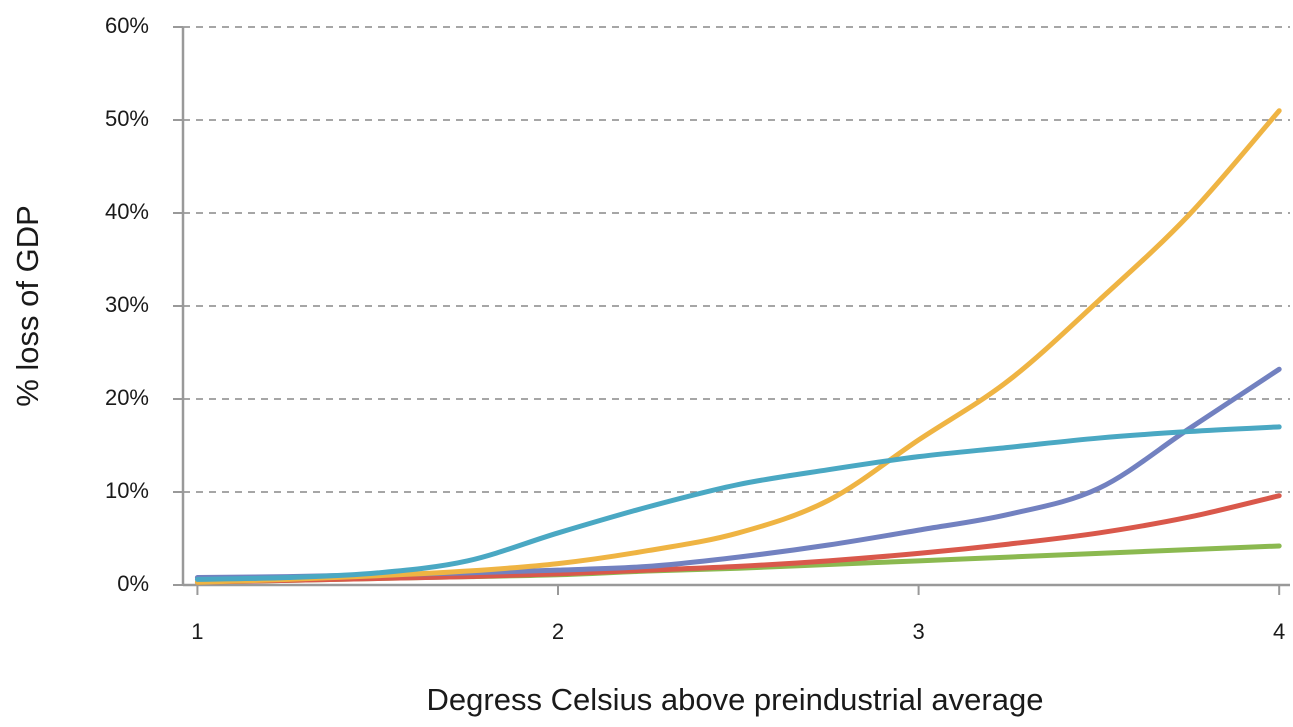  Describe the element at coordinates (127, 397) in the screenshot. I see `y-tick-label: 20%` at that location.